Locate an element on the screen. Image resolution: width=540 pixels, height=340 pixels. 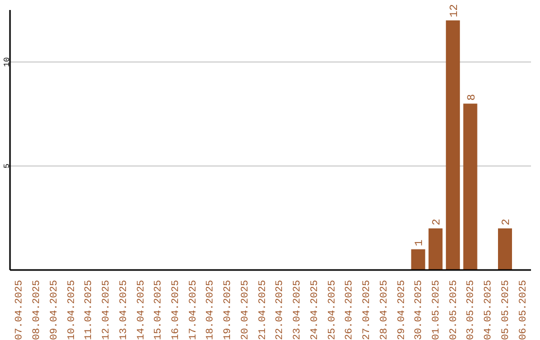
y-tick-label: 5 is located at coordinates (7, 165).